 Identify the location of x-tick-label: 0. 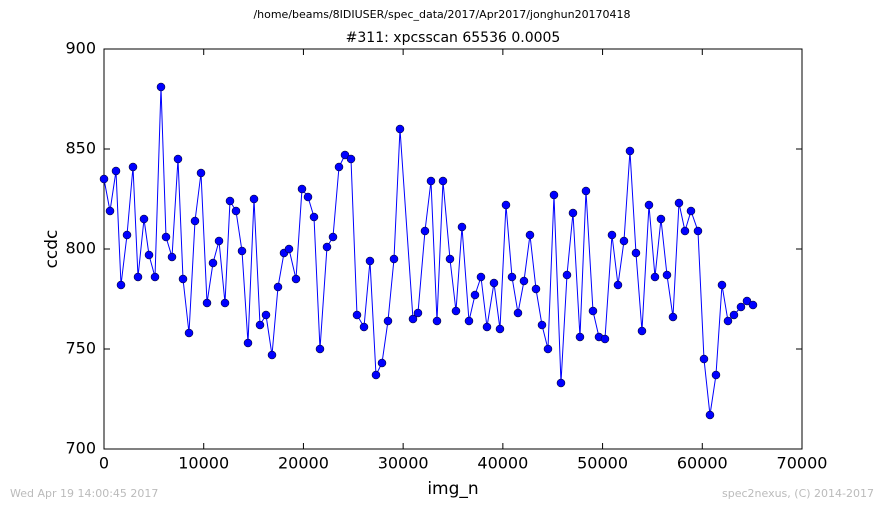
(104, 463).